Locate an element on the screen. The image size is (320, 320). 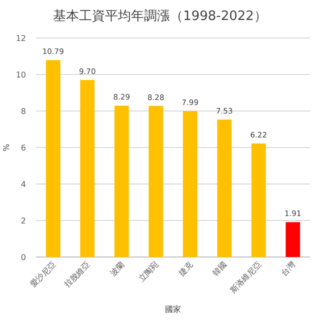
y-tick-label: 0 is located at coordinates (23, 257).